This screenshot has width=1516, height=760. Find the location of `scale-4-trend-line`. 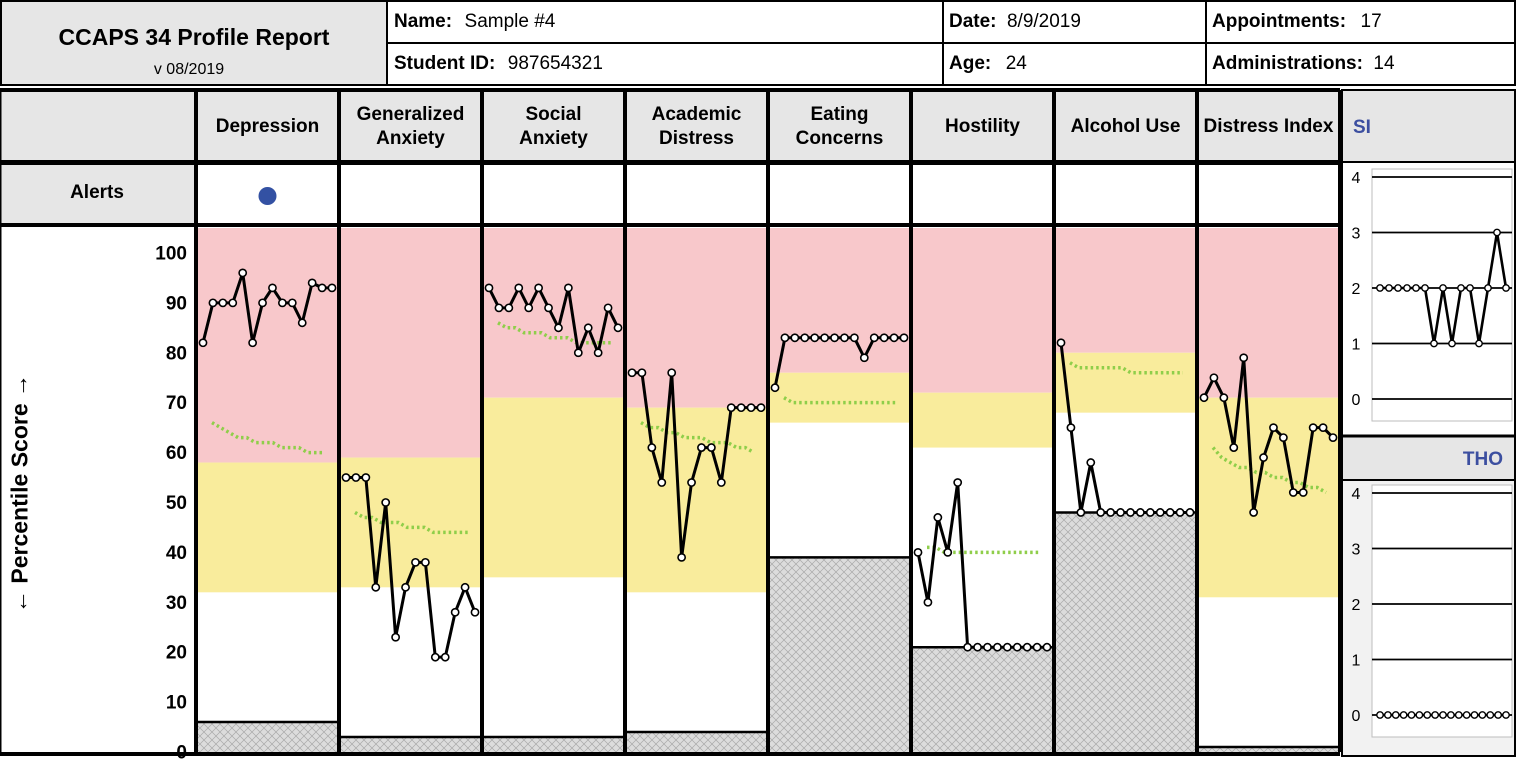

scale-4-trend-line is located at coordinates (697, 438).